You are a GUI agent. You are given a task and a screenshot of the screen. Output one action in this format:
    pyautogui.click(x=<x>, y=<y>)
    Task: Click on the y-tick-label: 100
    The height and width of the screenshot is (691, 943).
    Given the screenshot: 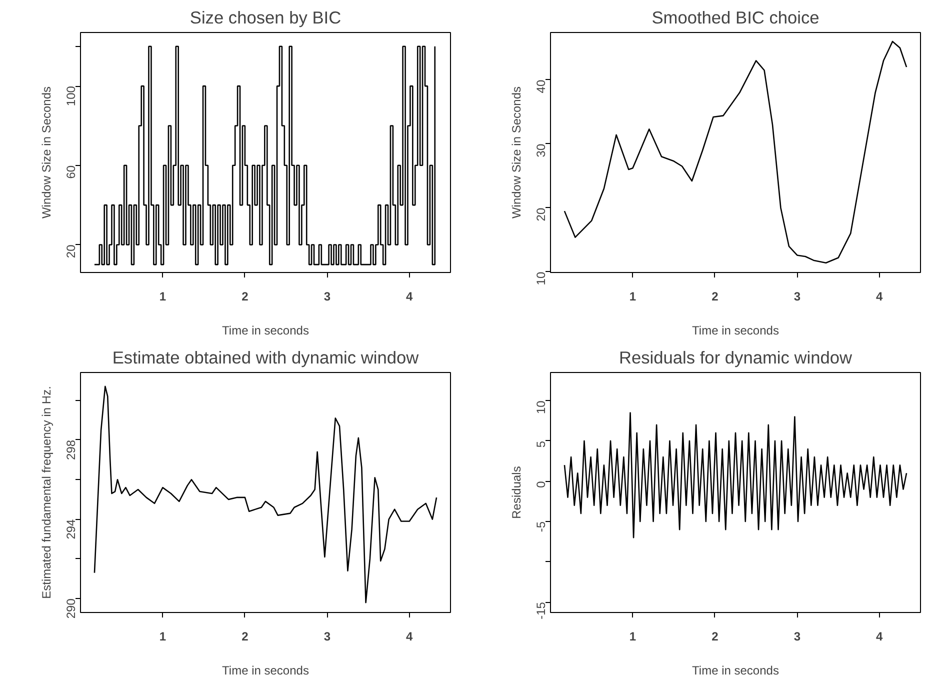 What is the action you would take?
    pyautogui.click(x=71, y=96)
    